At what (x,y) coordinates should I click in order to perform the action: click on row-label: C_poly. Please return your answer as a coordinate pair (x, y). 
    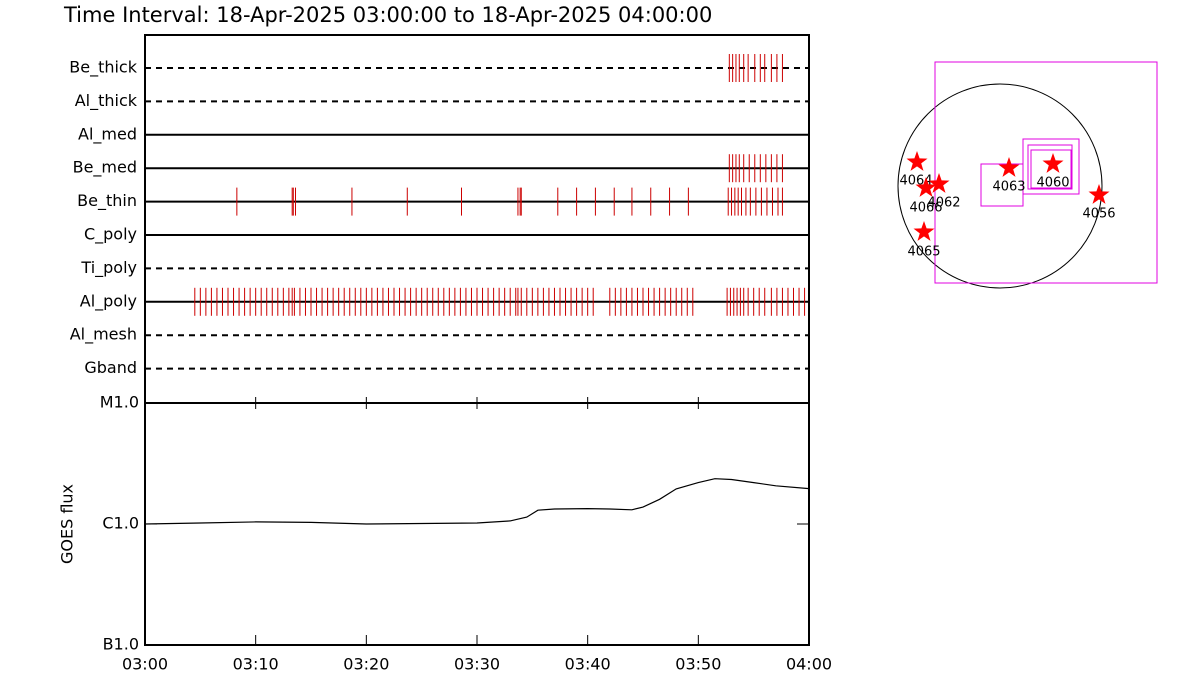
    Looking at the image, I should click on (110, 235).